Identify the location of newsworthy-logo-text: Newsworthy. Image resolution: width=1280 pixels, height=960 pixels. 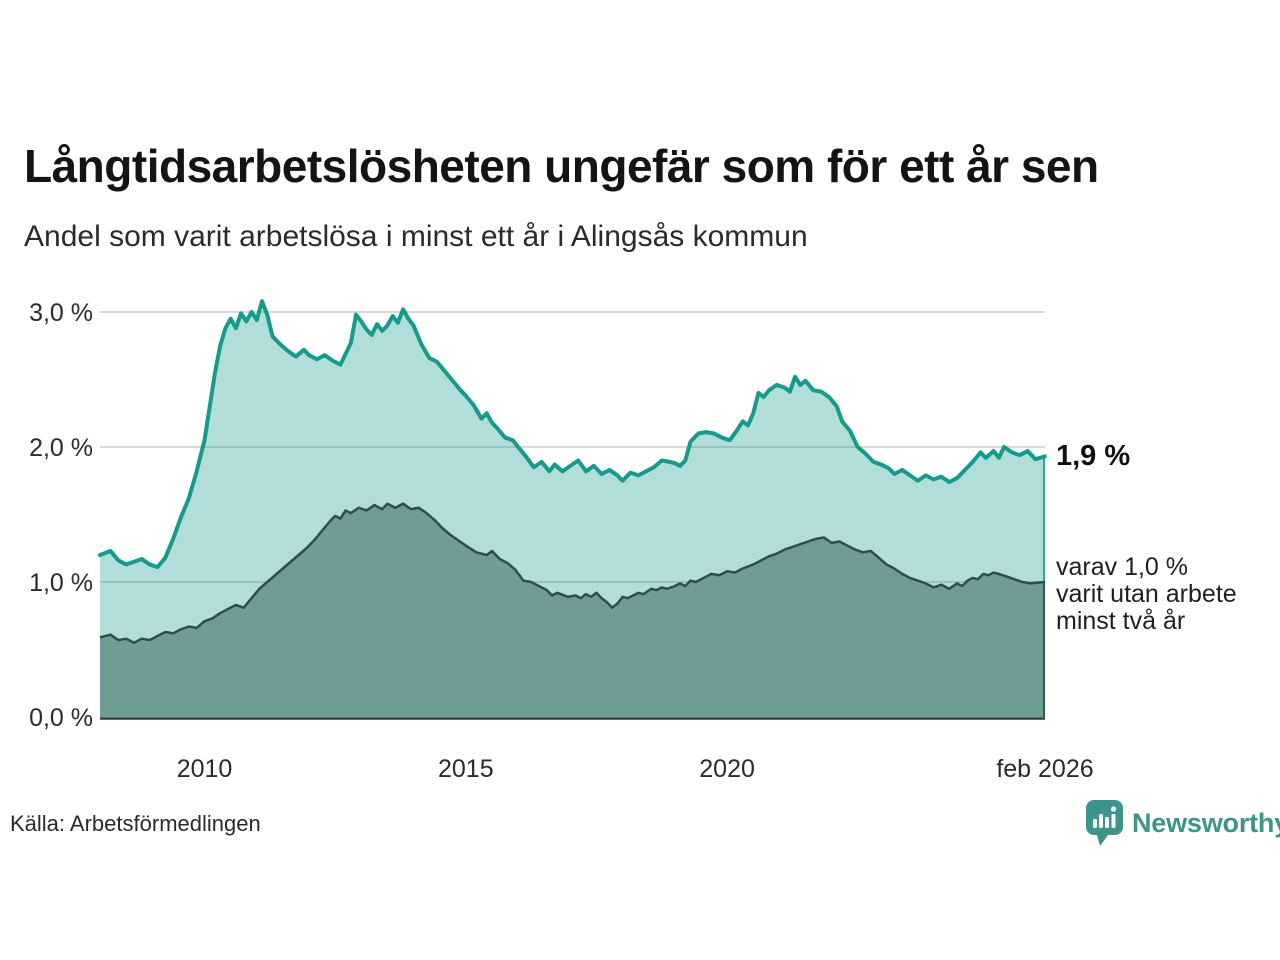
(1206, 822).